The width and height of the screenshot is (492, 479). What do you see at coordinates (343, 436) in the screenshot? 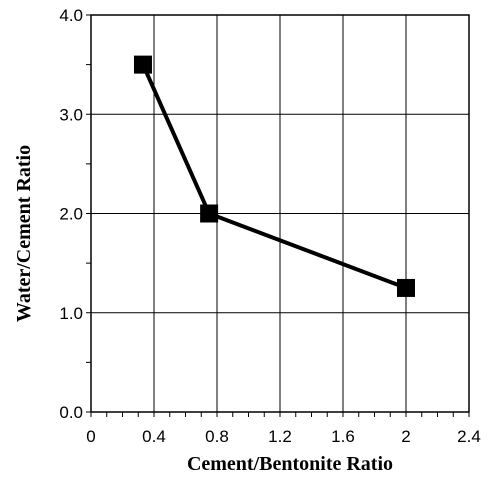
I see `x-tick-label: 1.6` at bounding box center [343, 436].